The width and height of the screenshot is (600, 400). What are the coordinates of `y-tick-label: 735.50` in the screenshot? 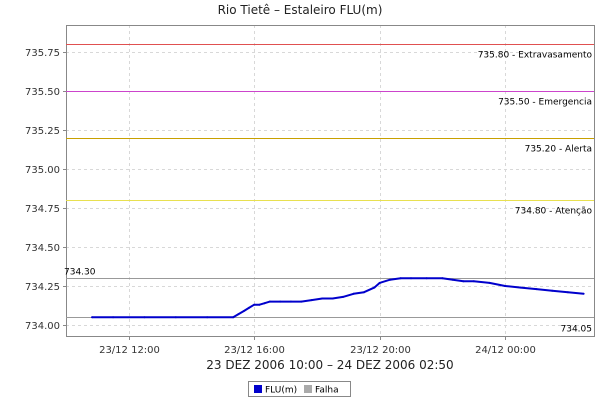 It's located at (42, 92).